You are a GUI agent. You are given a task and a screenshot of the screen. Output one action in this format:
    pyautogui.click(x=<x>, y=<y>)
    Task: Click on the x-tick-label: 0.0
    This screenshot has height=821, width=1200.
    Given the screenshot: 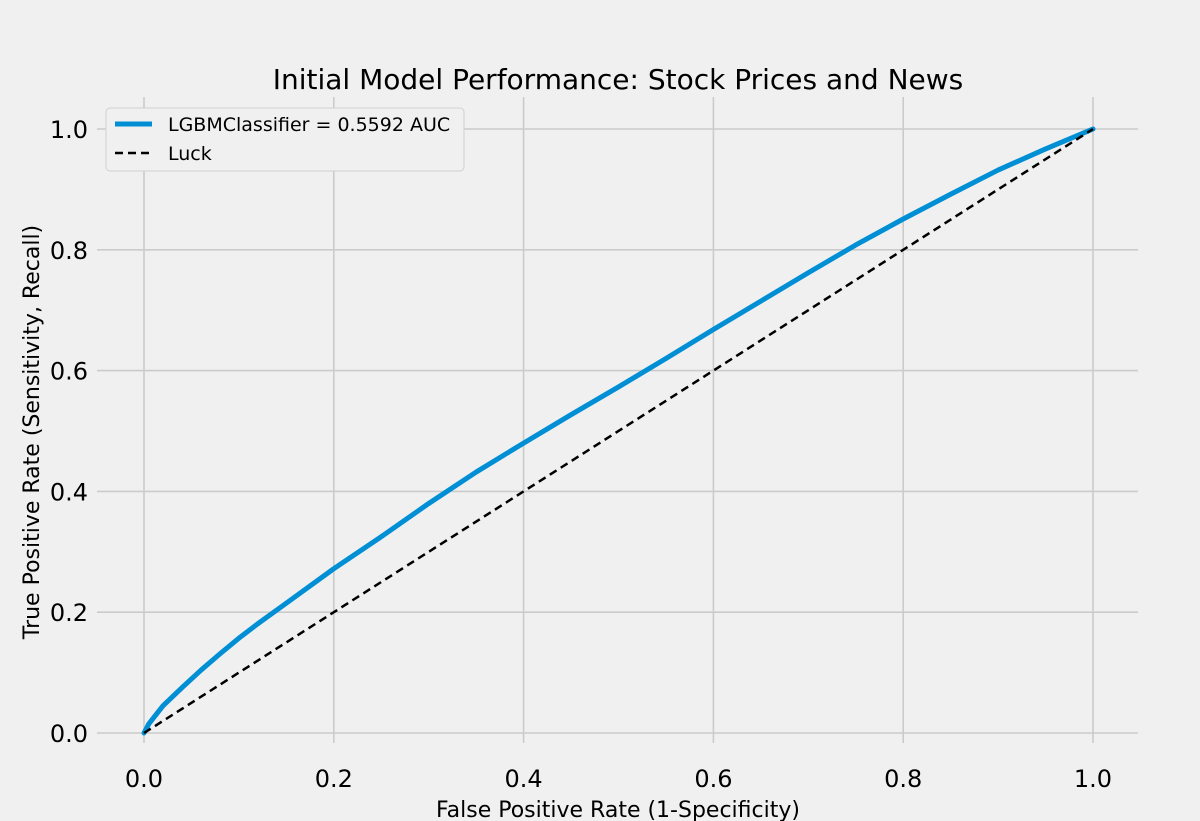 What is the action you would take?
    pyautogui.click(x=144, y=779)
    